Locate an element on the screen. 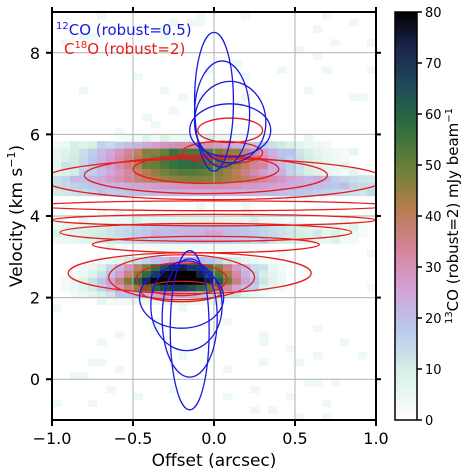  x-tick-label: −1.0 is located at coordinates (52, 438).